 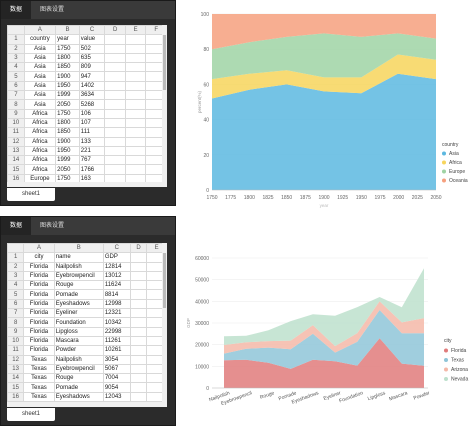 I want to click on sheet-tab: sheet1, so click(x=31, y=194).